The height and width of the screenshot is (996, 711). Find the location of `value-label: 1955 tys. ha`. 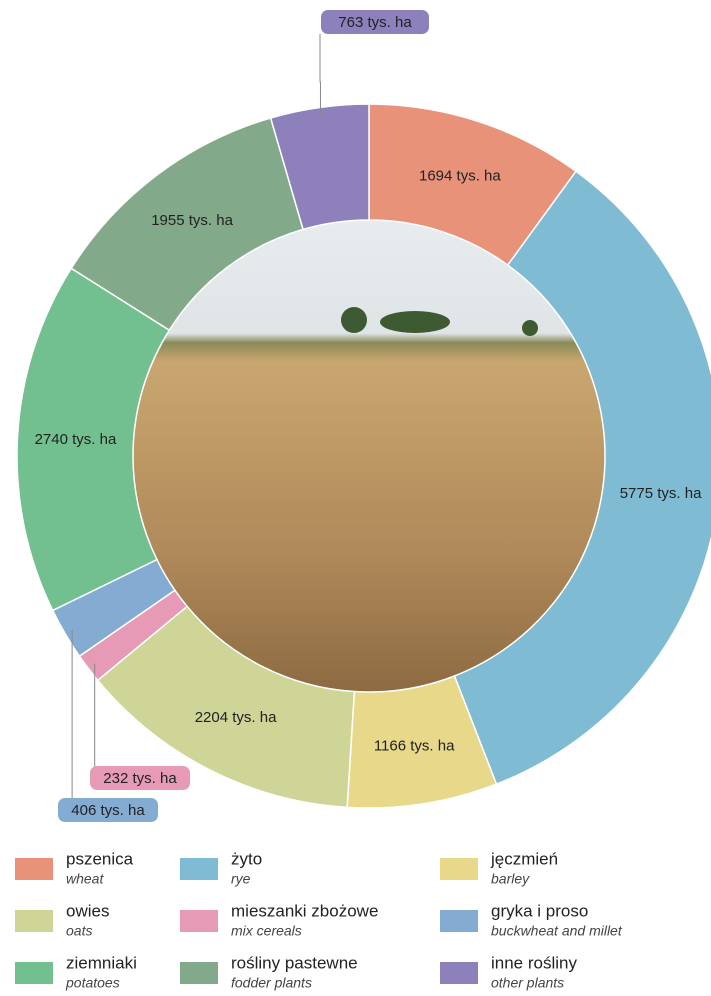

value-label: 1955 tys. ha is located at coordinates (192, 220).